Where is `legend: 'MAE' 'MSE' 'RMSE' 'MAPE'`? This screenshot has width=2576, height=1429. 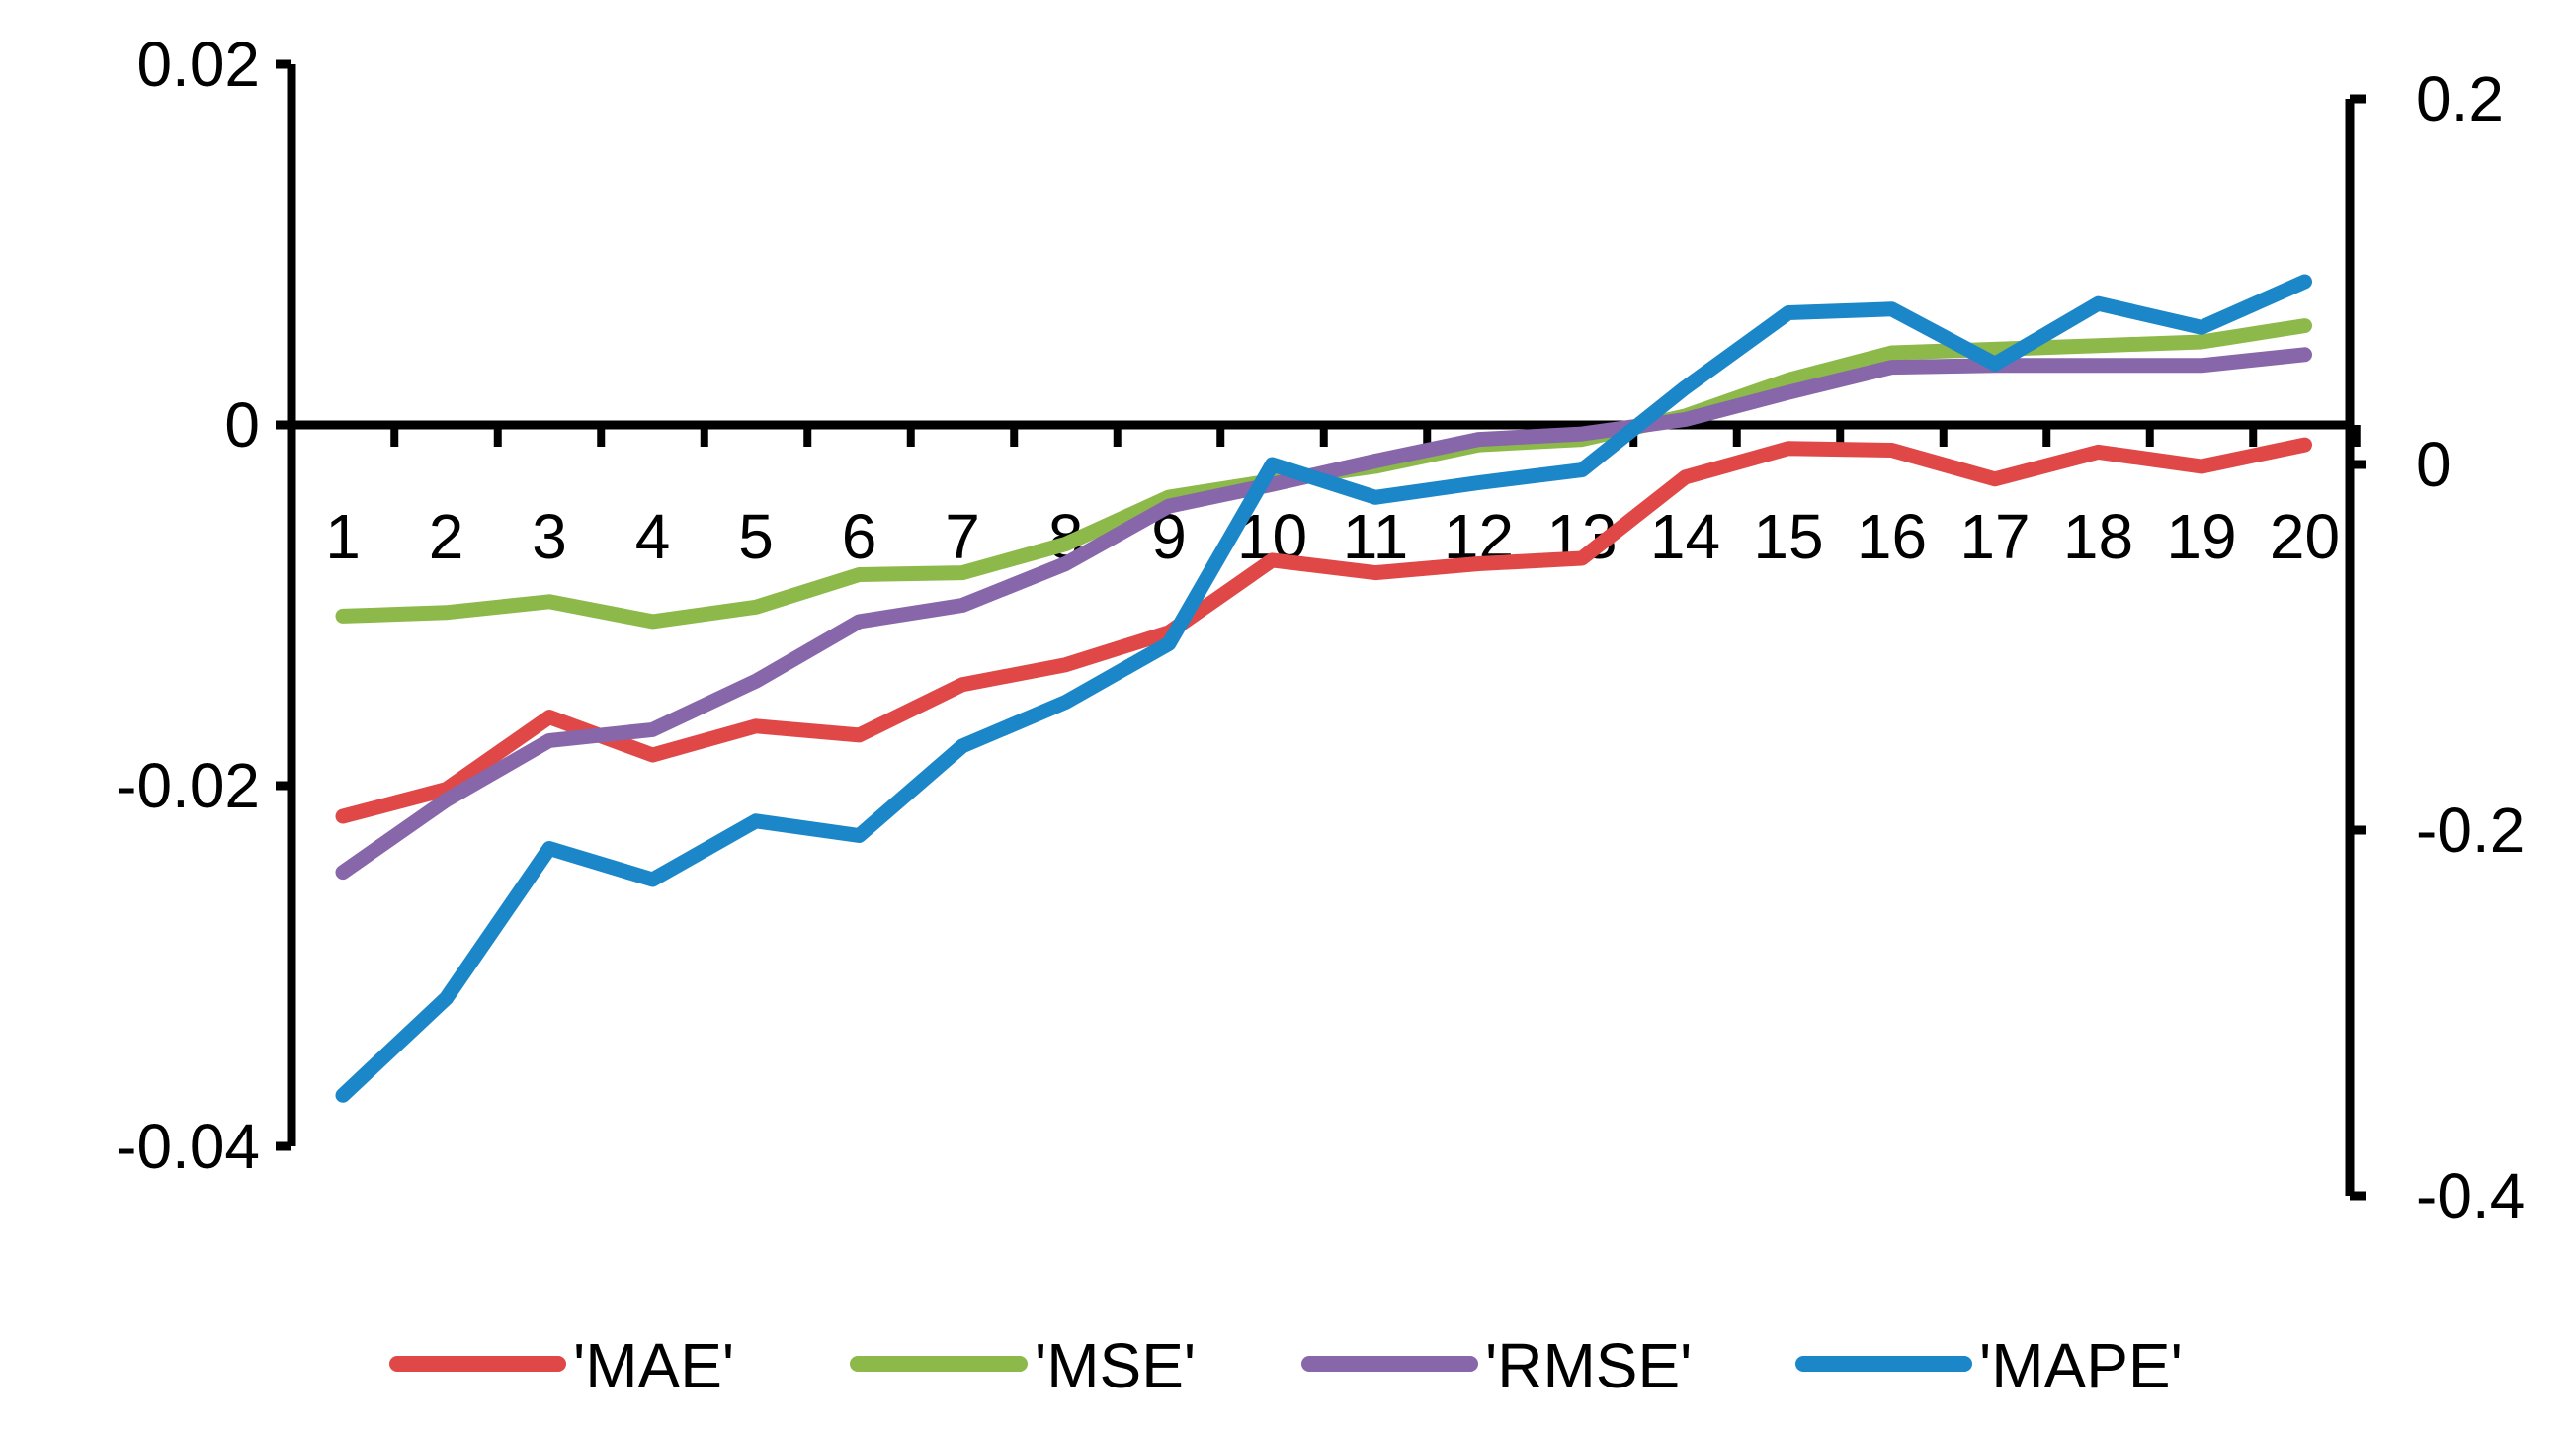 legend: 'MAE' 'MSE' 'RMSE' 'MAPE' is located at coordinates (1286, 1365).